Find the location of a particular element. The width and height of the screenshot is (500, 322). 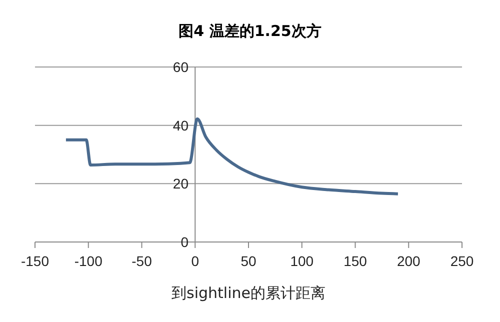

x-tick-label: 100 is located at coordinates (302, 260).